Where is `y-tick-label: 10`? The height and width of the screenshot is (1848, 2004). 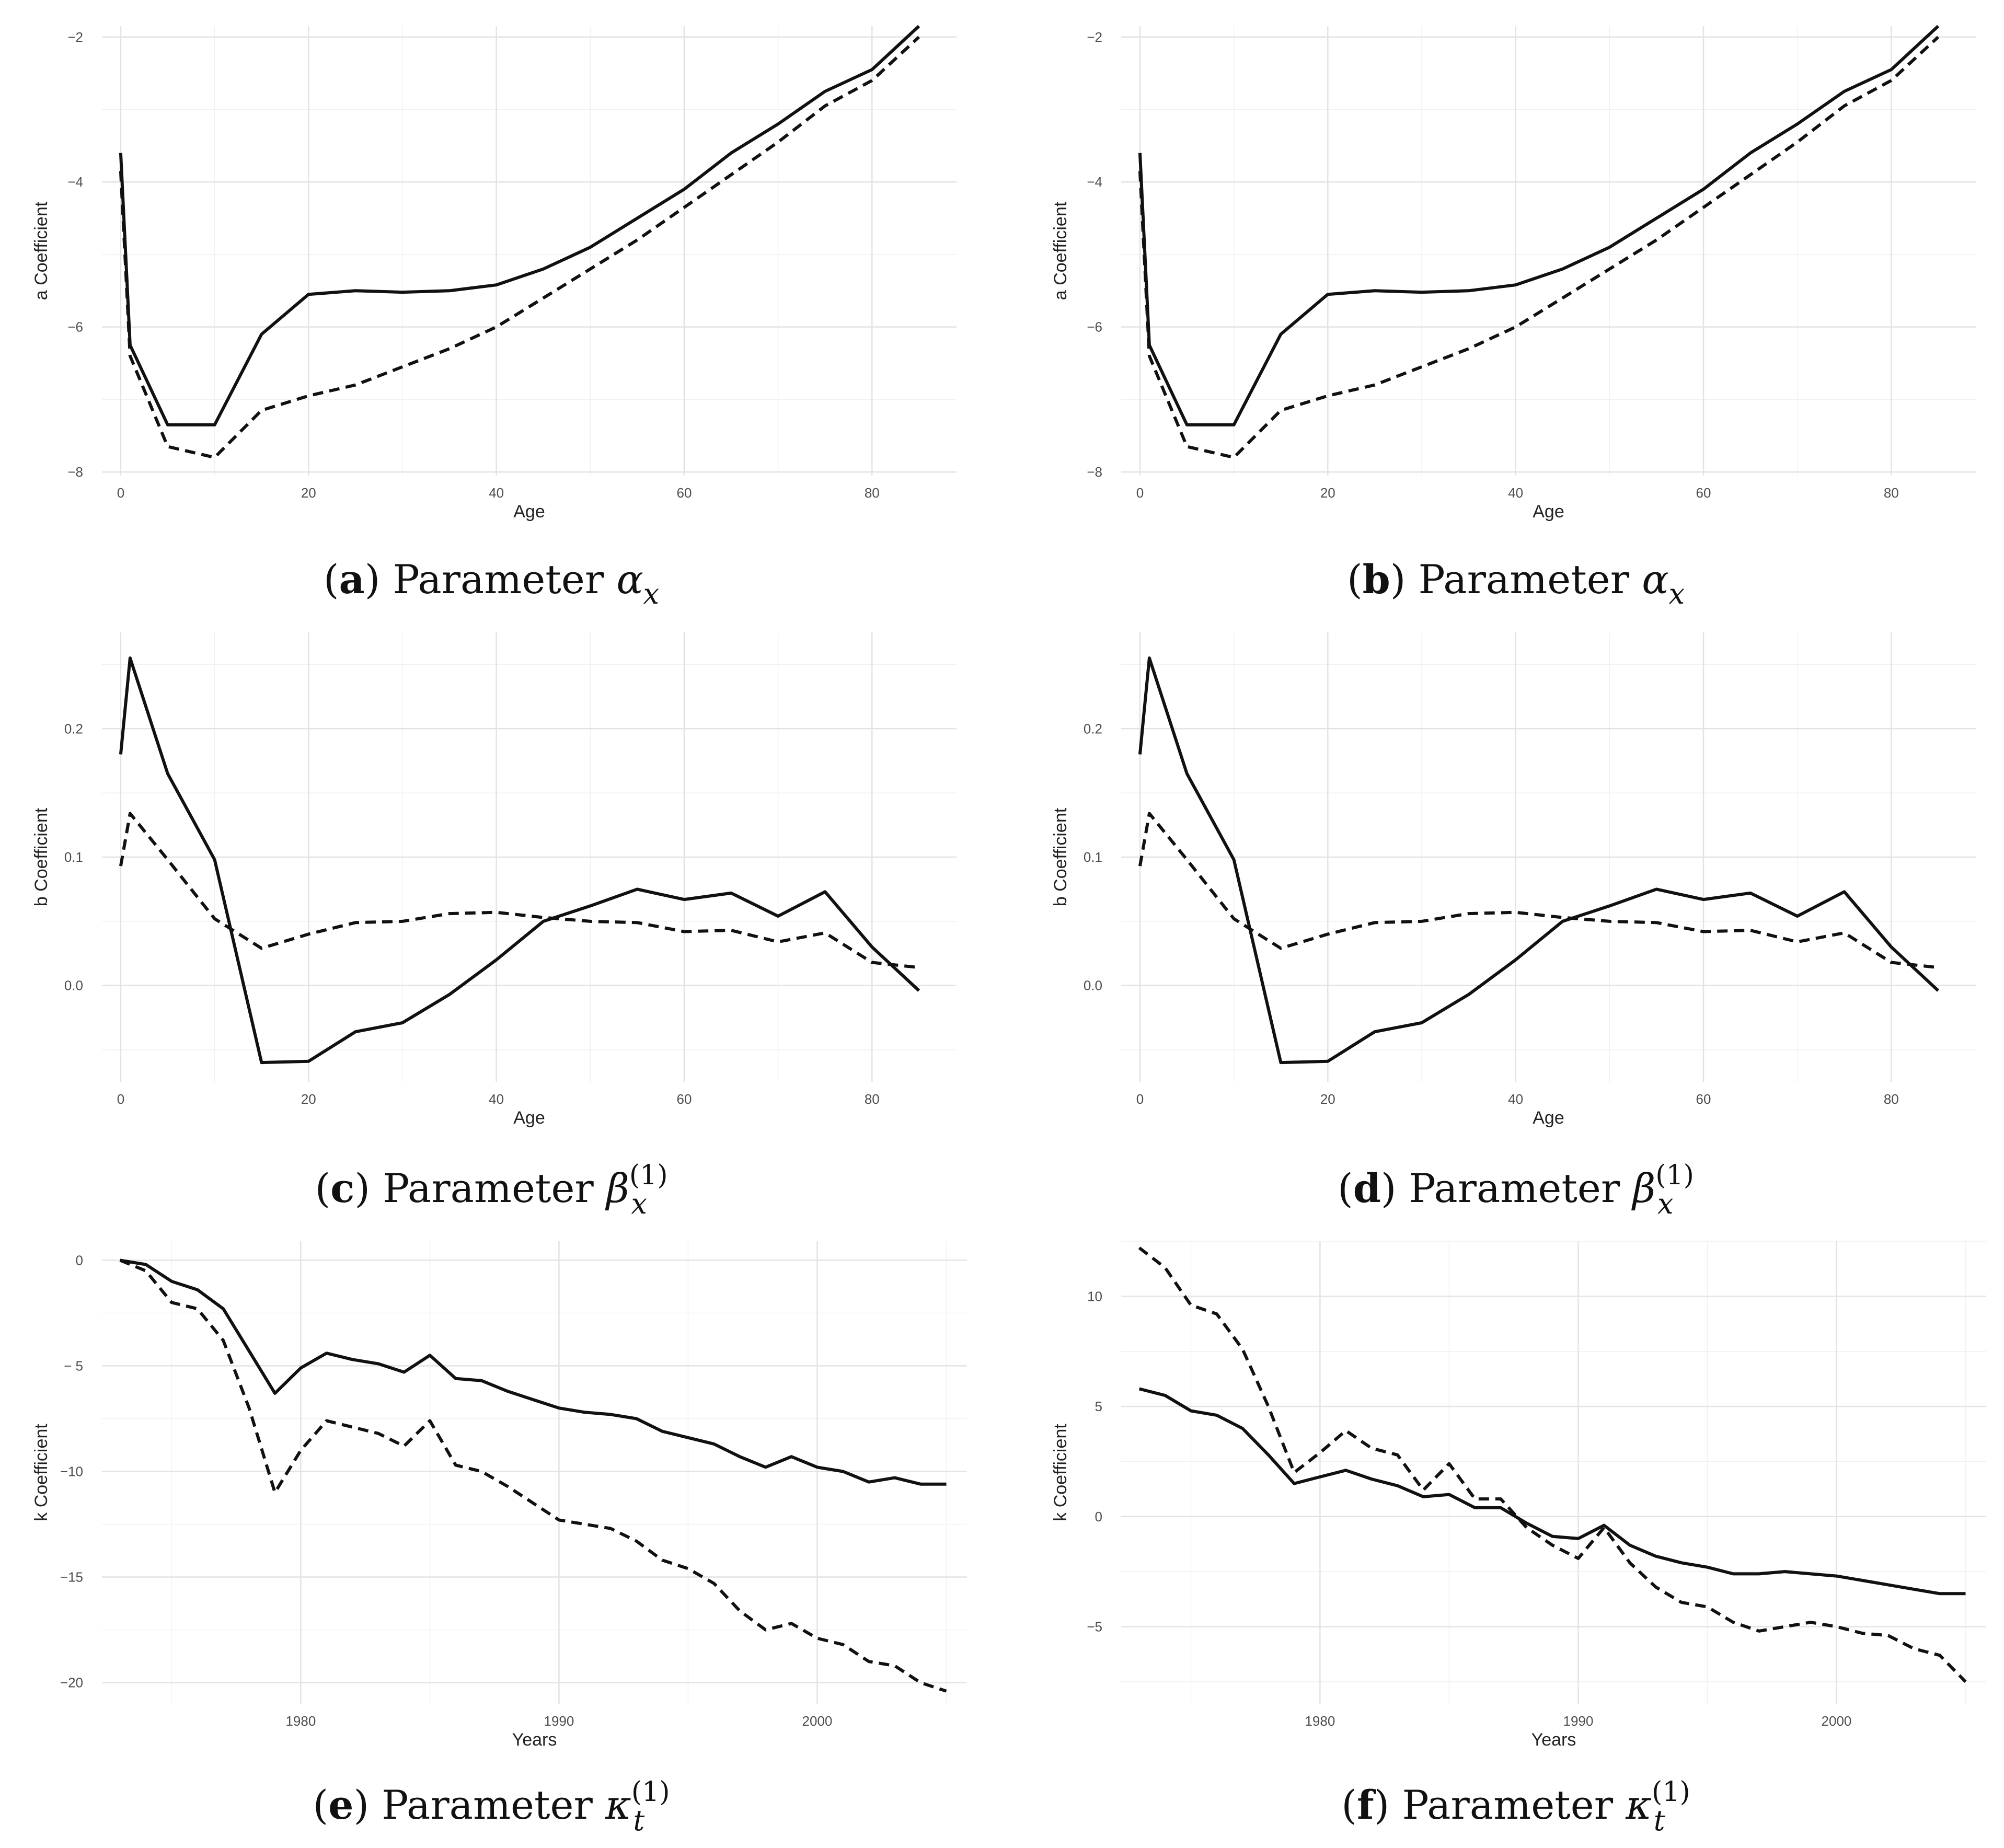 y-tick-label: 10 is located at coordinates (1094, 1296).